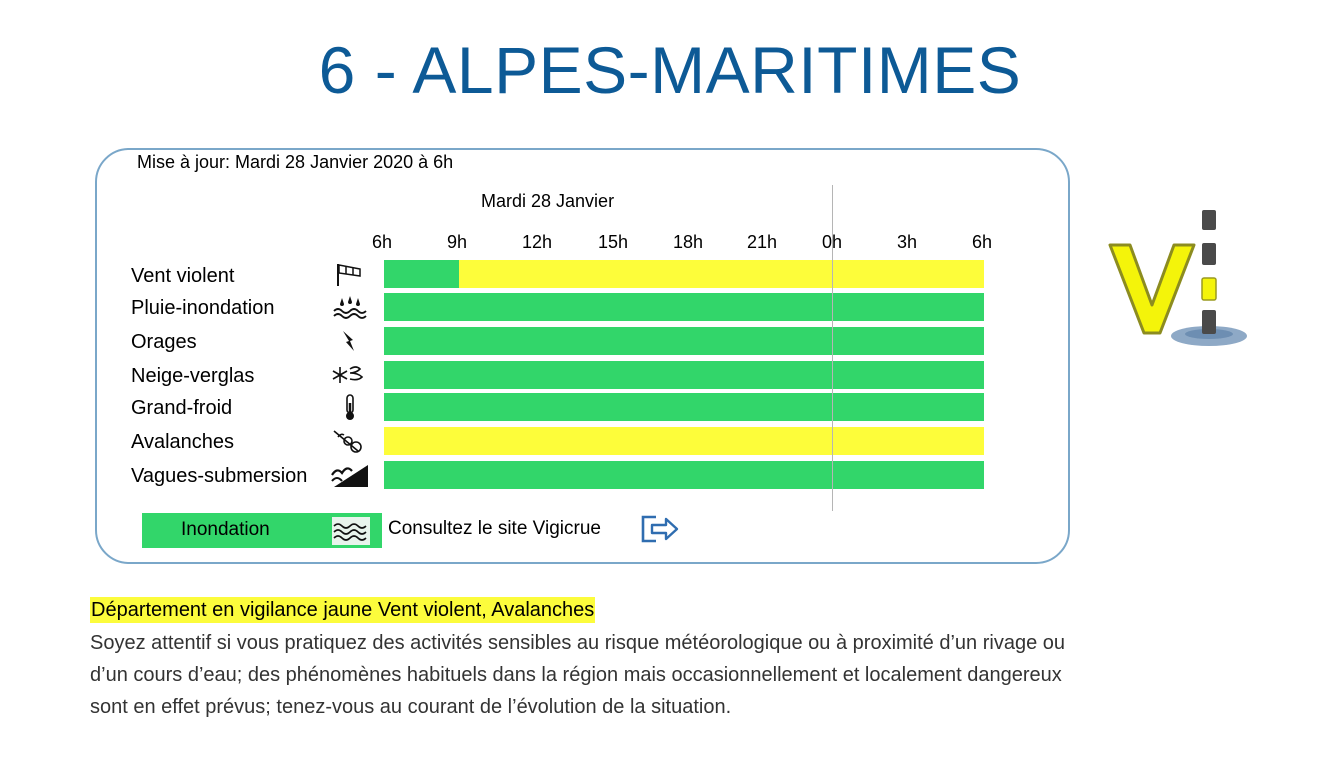 The width and height of the screenshot is (1332, 772). I want to click on bar-vagues-submersion, so click(684, 475).